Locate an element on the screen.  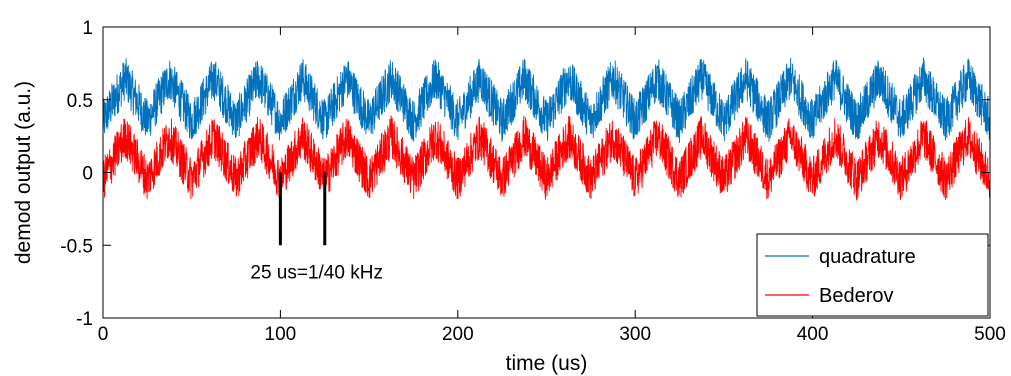
legend-item-bederov: Bederov is located at coordinates (829, 296).